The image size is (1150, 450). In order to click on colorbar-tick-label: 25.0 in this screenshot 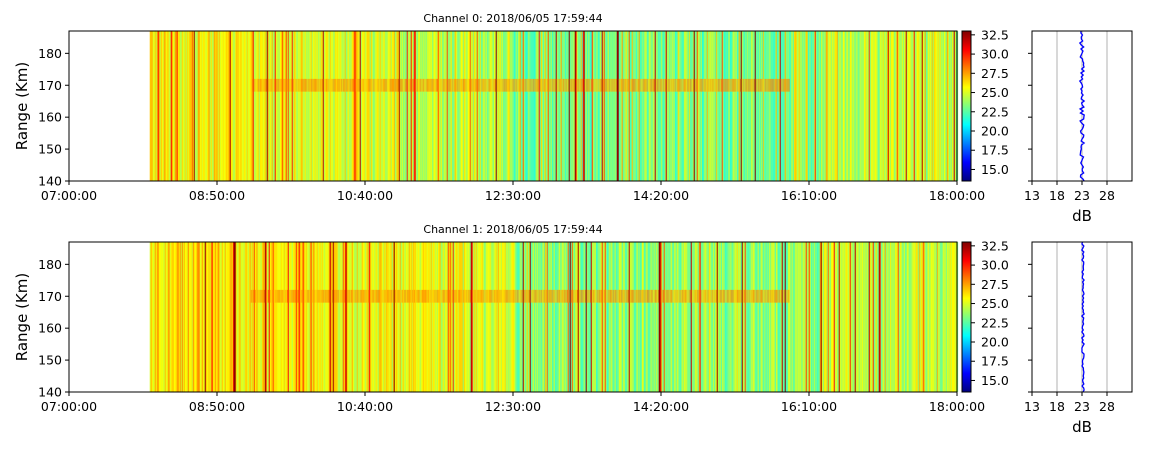, I will do `click(995, 92)`.